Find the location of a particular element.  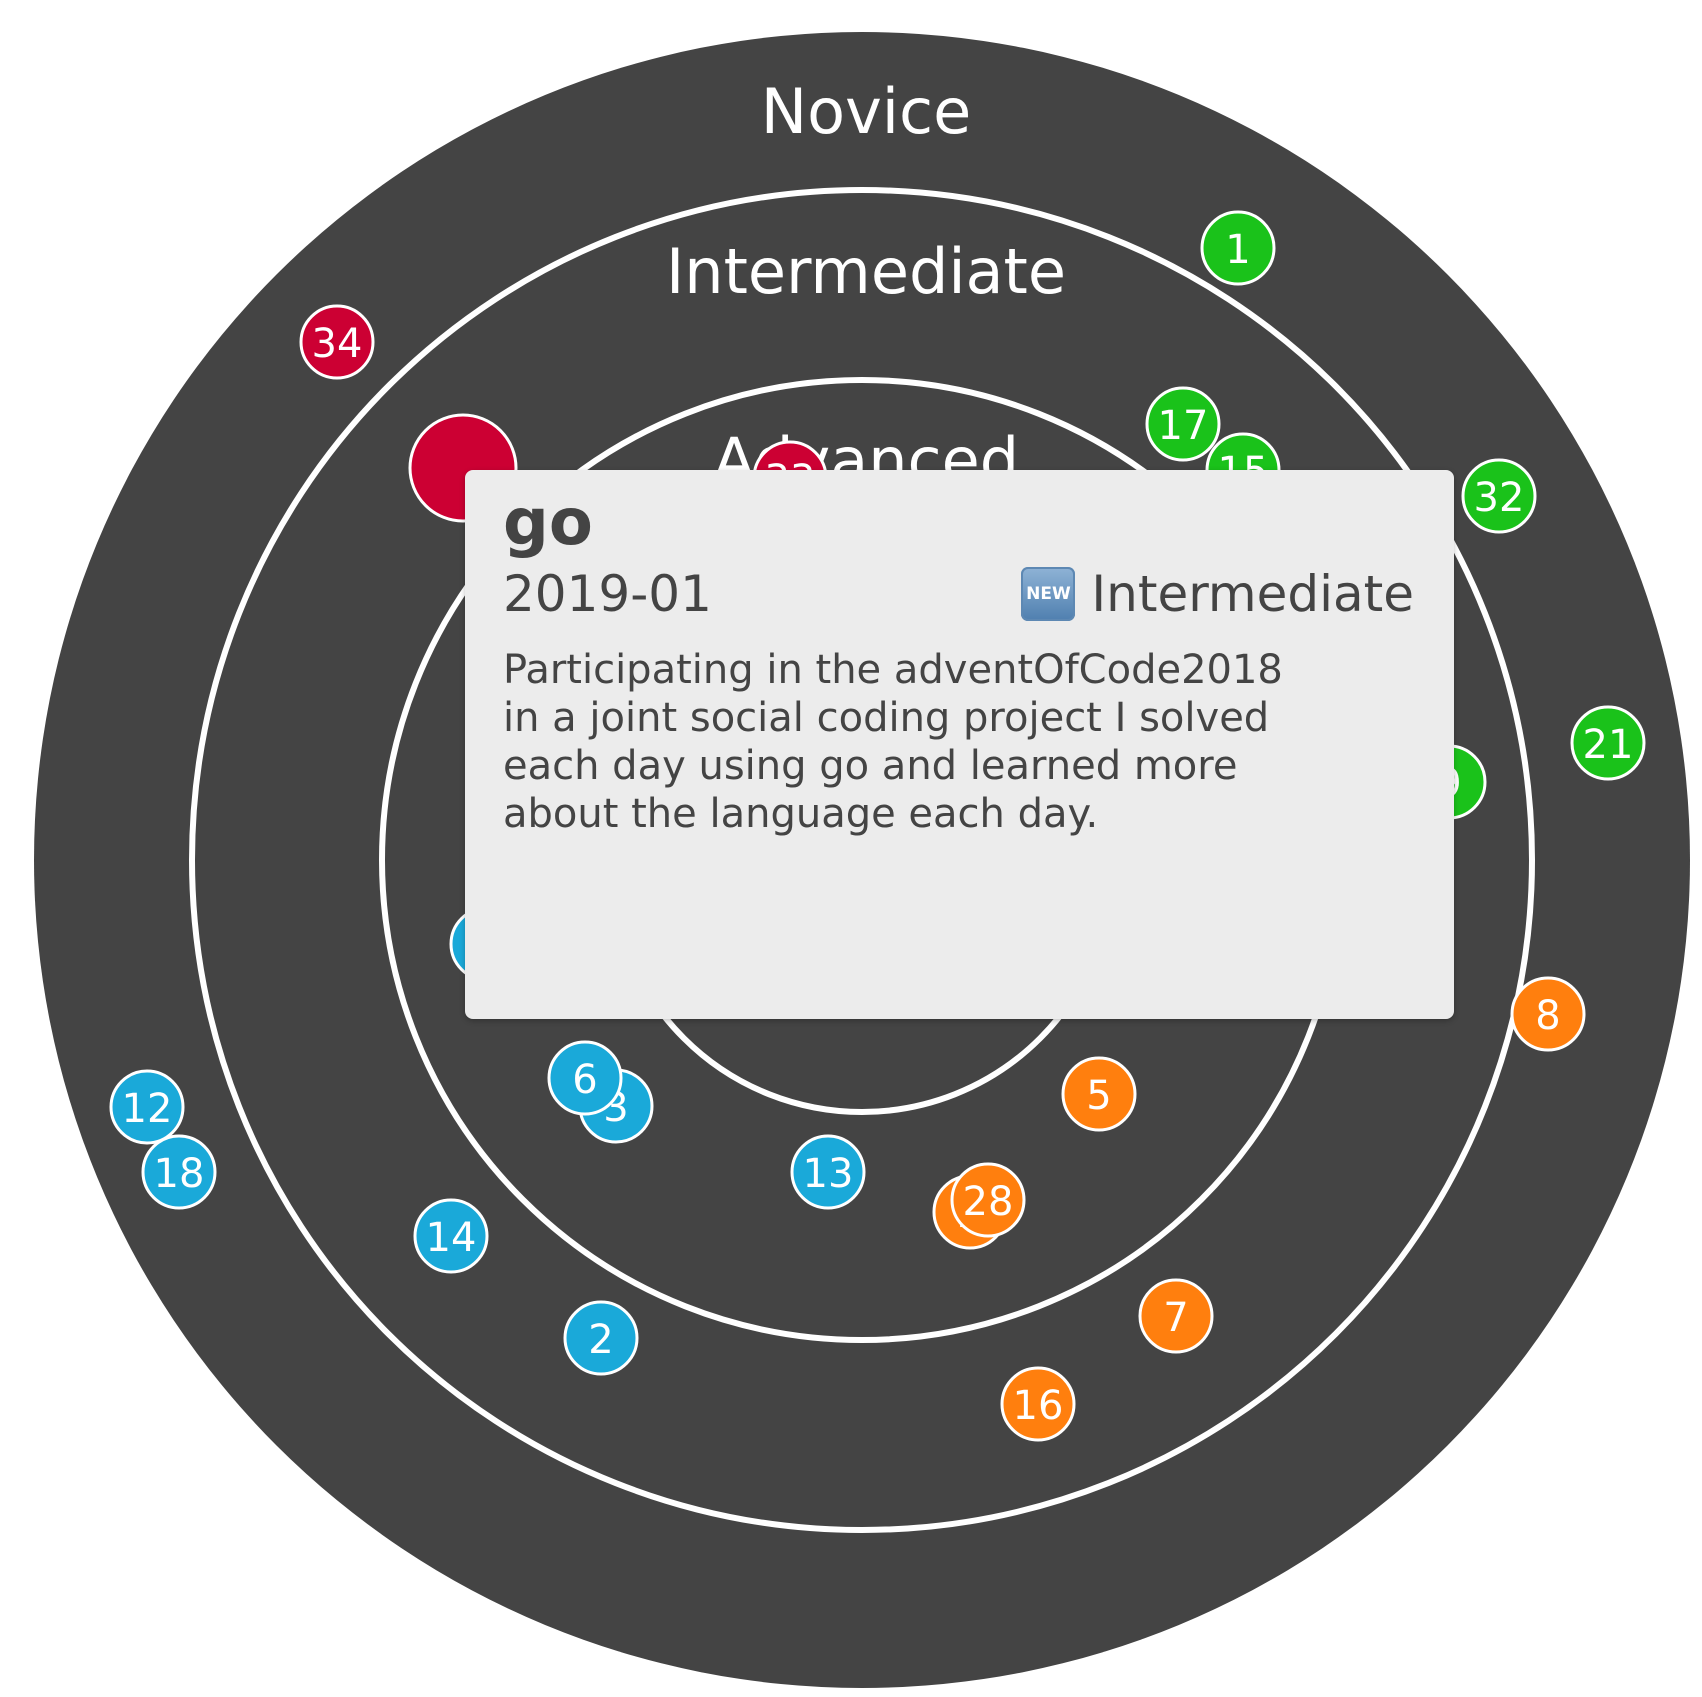

blip-12-blue: 12 is located at coordinates (147, 1107).